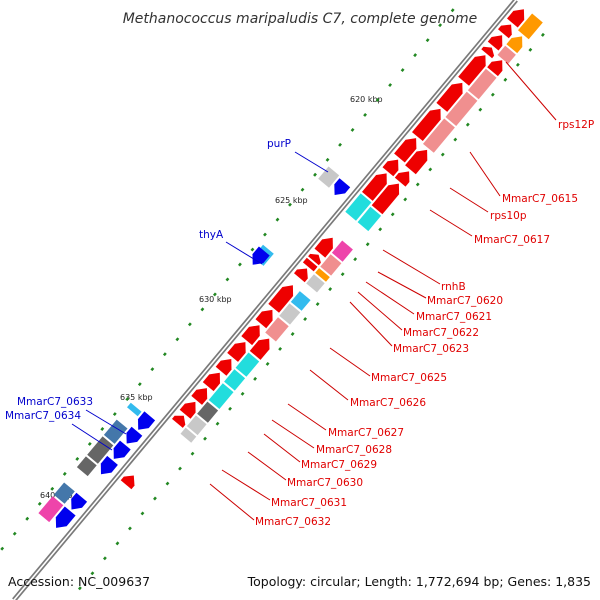 The width and height of the screenshot is (600, 600). What do you see at coordinates (291, 200) in the screenshot?
I see `scale-label: 625 kbp` at bounding box center [291, 200].